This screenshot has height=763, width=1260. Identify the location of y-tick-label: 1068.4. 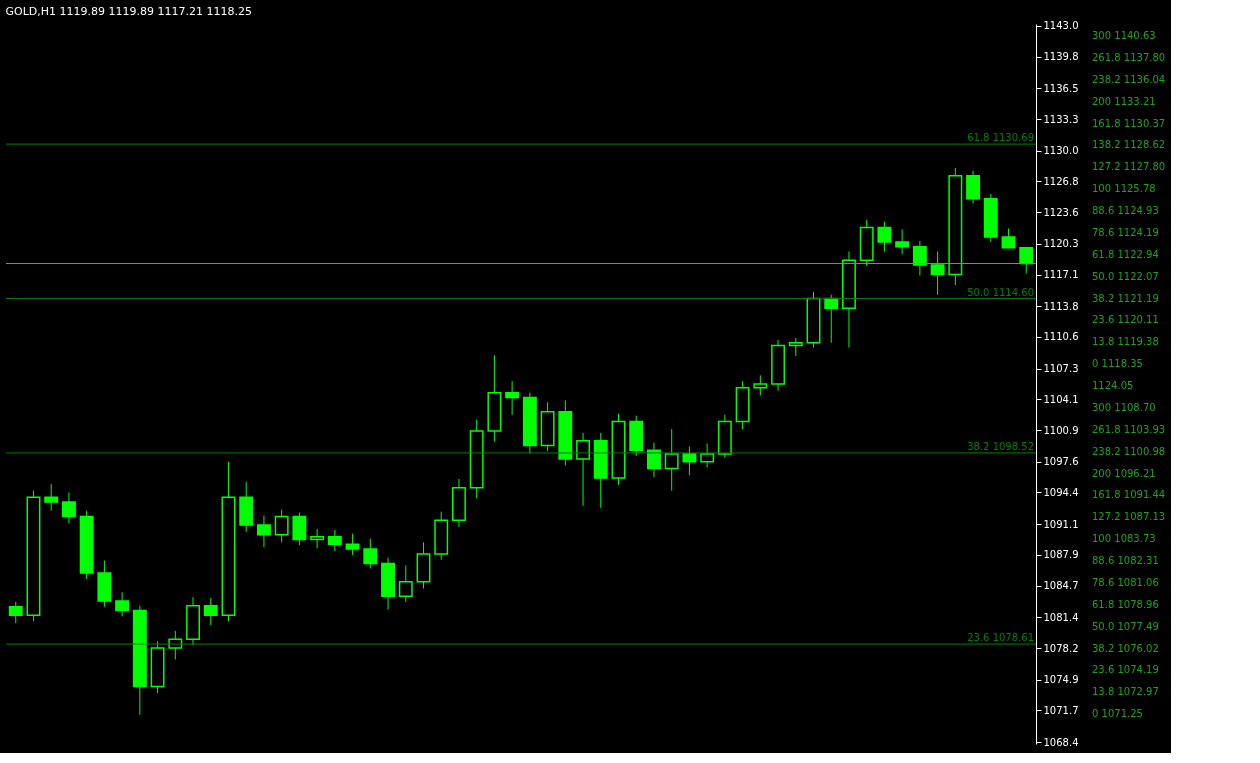
(1061, 742).